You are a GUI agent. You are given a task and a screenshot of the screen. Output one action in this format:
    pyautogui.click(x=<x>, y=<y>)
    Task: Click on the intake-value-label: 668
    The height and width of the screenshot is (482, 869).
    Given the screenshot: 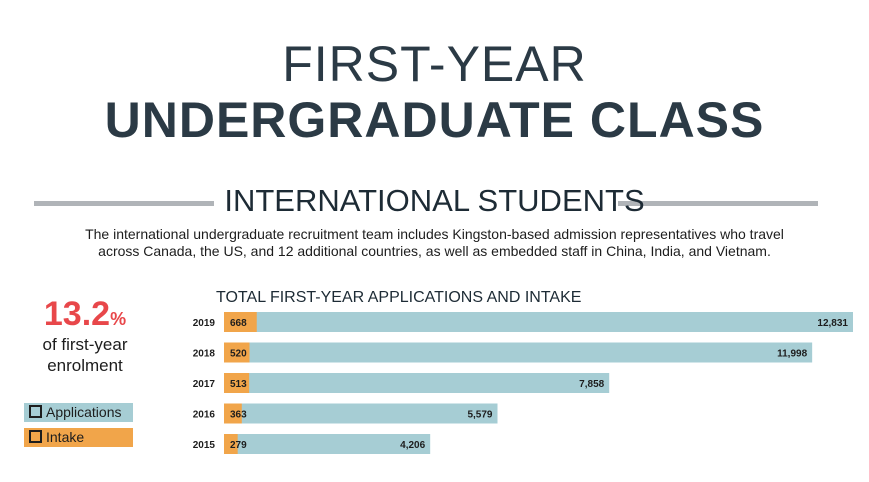 What is the action you would take?
    pyautogui.click(x=238, y=323)
    